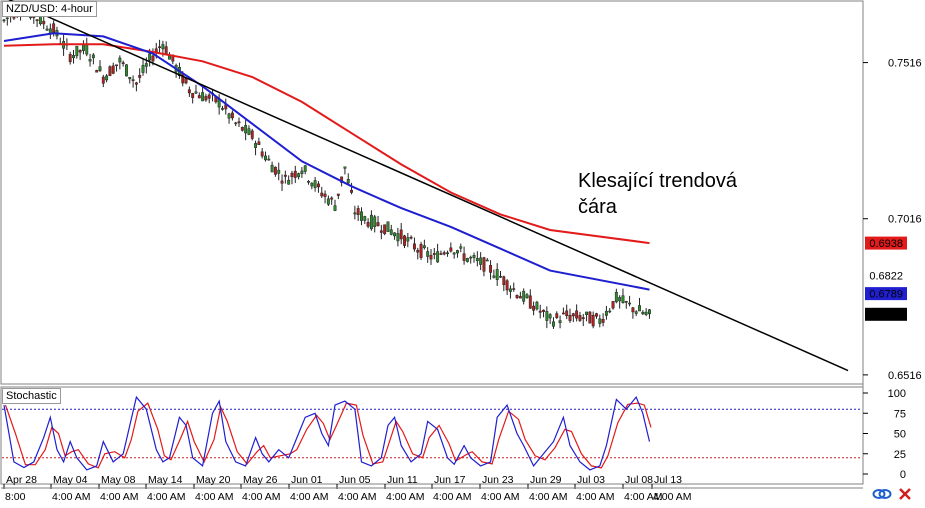 The image size is (925, 508). I want to click on x-axis-date-label: Jun 11, so click(402, 480).